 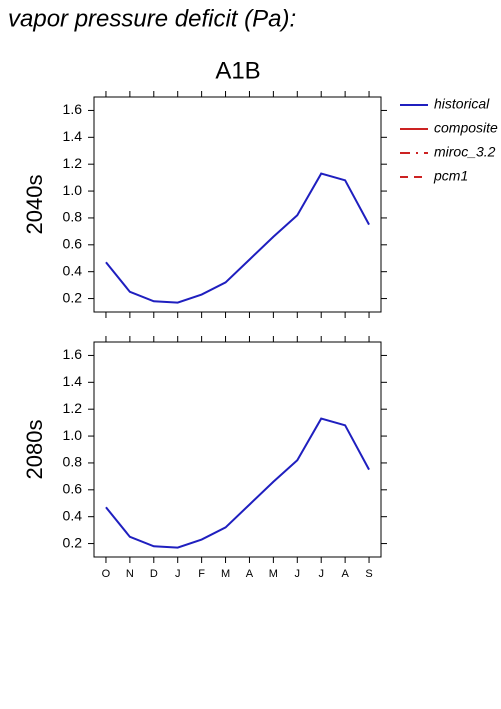 What do you see at coordinates (152, 18) in the screenshot?
I see `chart-title: vapor pressure deficit (Pa):` at bounding box center [152, 18].